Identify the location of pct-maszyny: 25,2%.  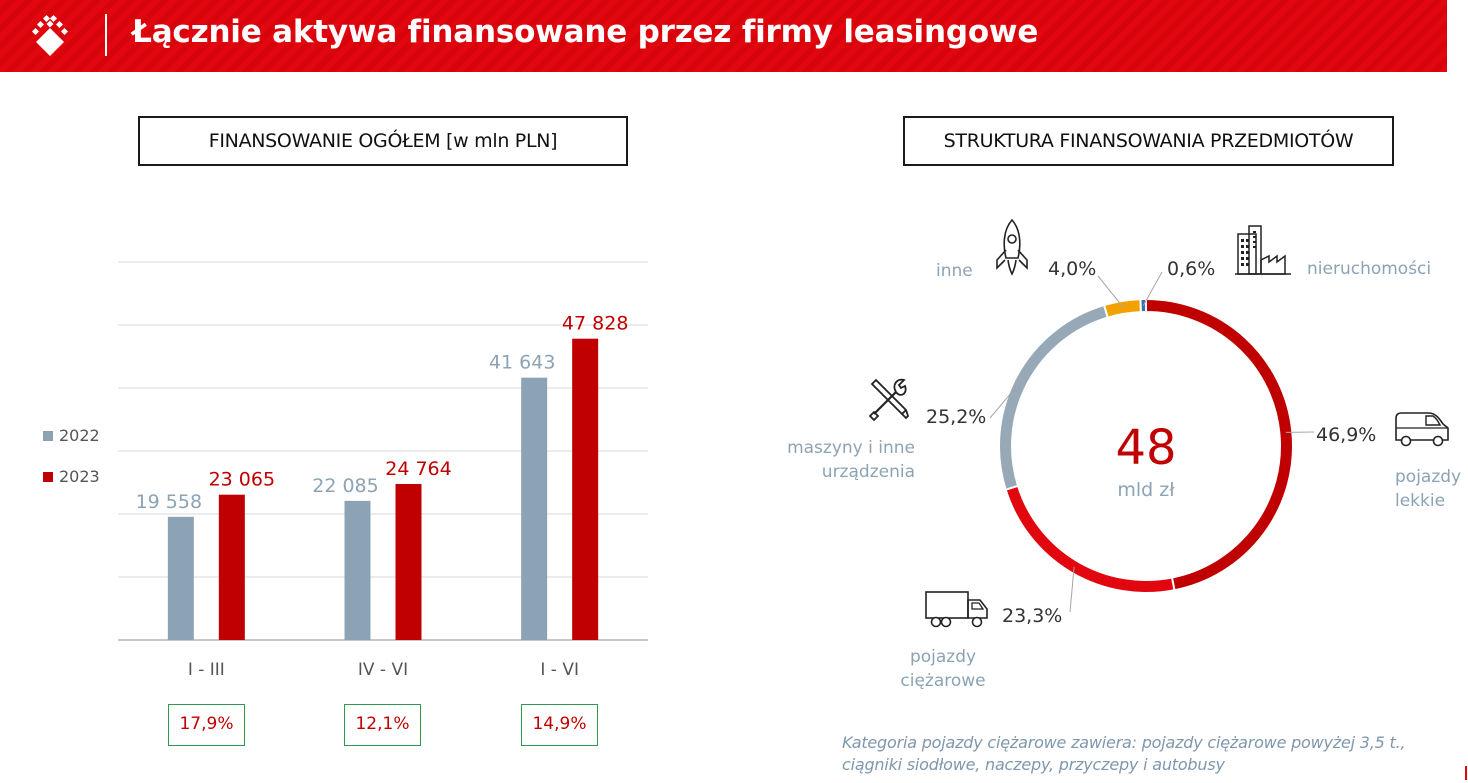
(956, 417).